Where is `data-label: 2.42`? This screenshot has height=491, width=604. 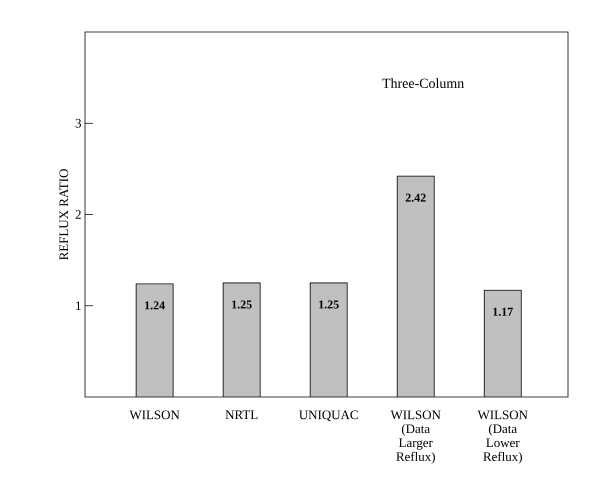 data-label: 2.42 is located at coordinates (416, 198).